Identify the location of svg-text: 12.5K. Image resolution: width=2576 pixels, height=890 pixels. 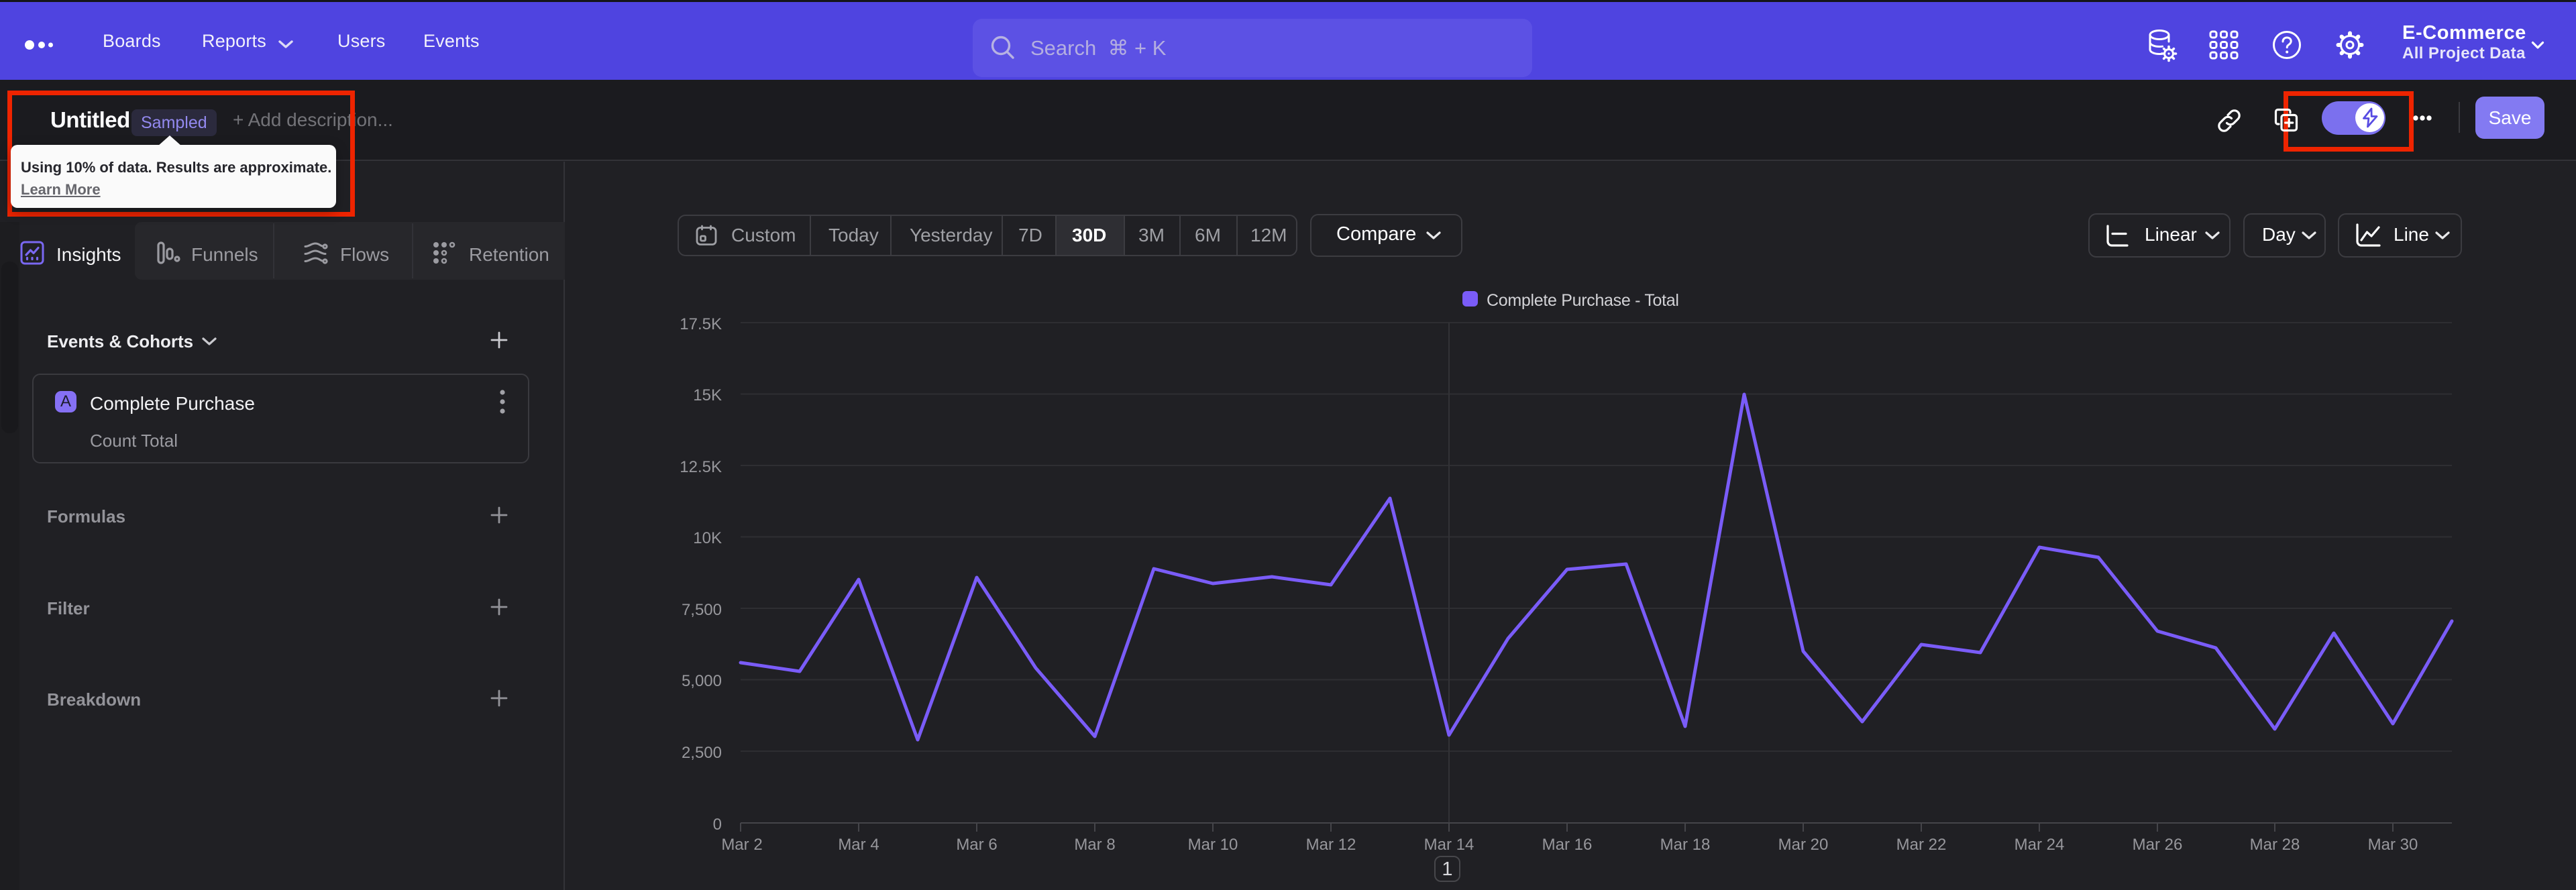
(701, 467).